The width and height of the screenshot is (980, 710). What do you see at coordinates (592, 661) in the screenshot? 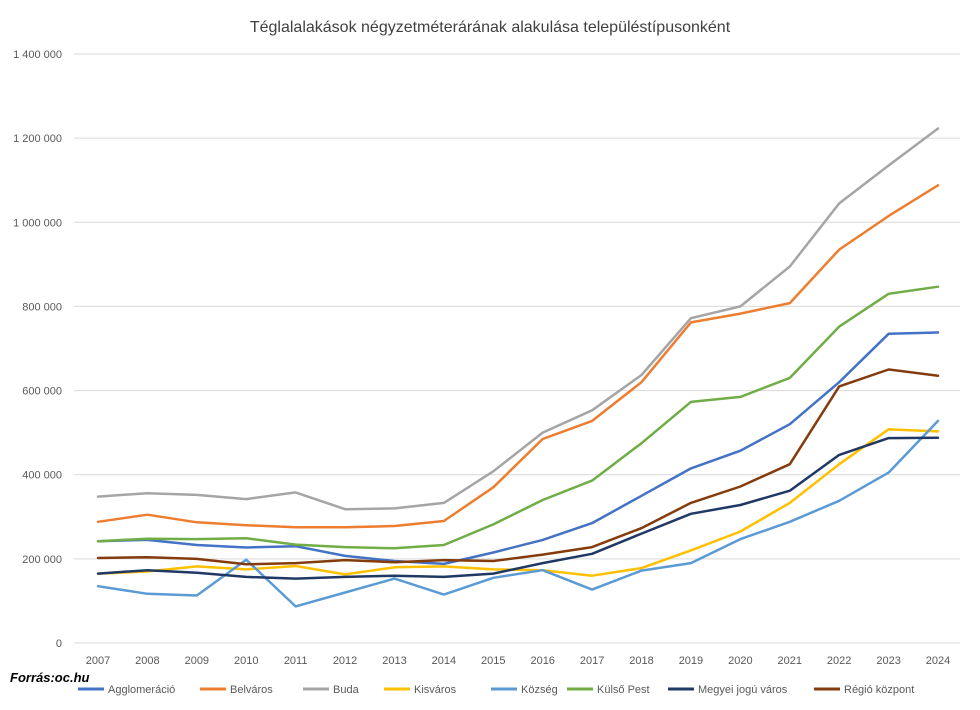
I see `x-tick-label: 2017` at bounding box center [592, 661].